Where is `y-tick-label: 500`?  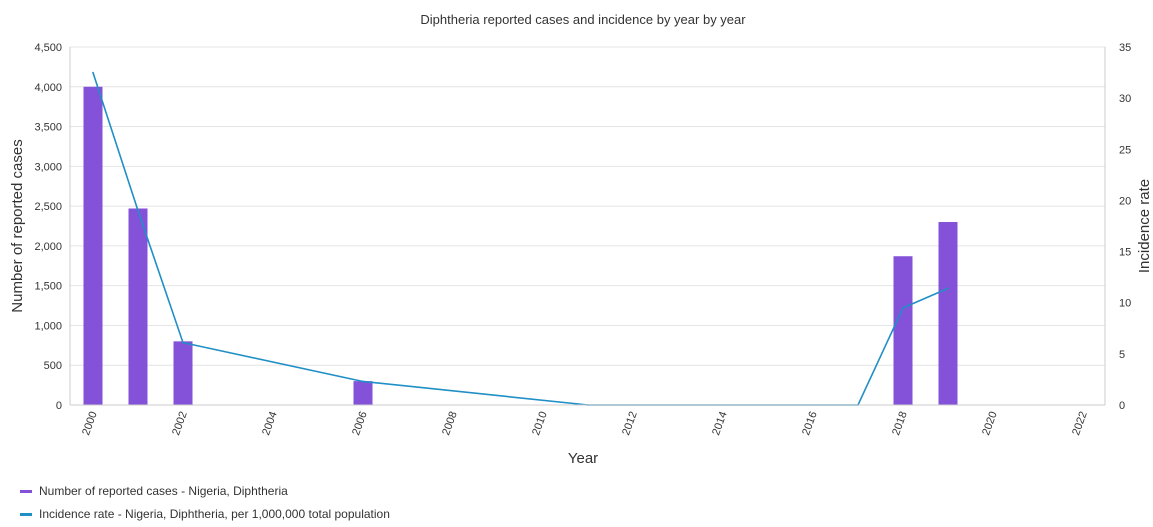
y-tick-label: 500 is located at coordinates (53, 366).